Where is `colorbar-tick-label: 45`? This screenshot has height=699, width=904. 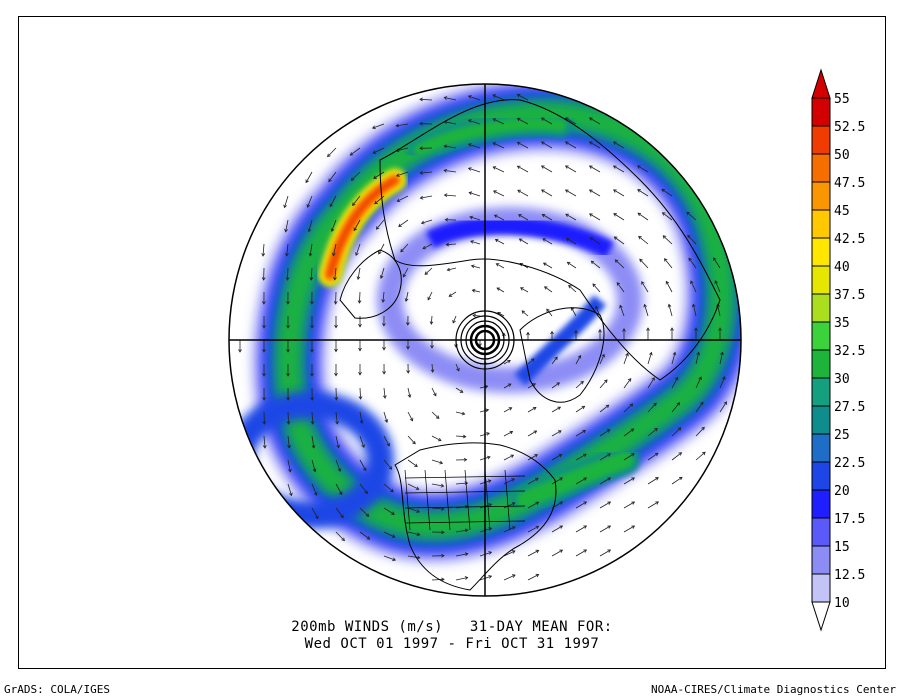 colorbar-tick-label: 45 is located at coordinates (842, 211).